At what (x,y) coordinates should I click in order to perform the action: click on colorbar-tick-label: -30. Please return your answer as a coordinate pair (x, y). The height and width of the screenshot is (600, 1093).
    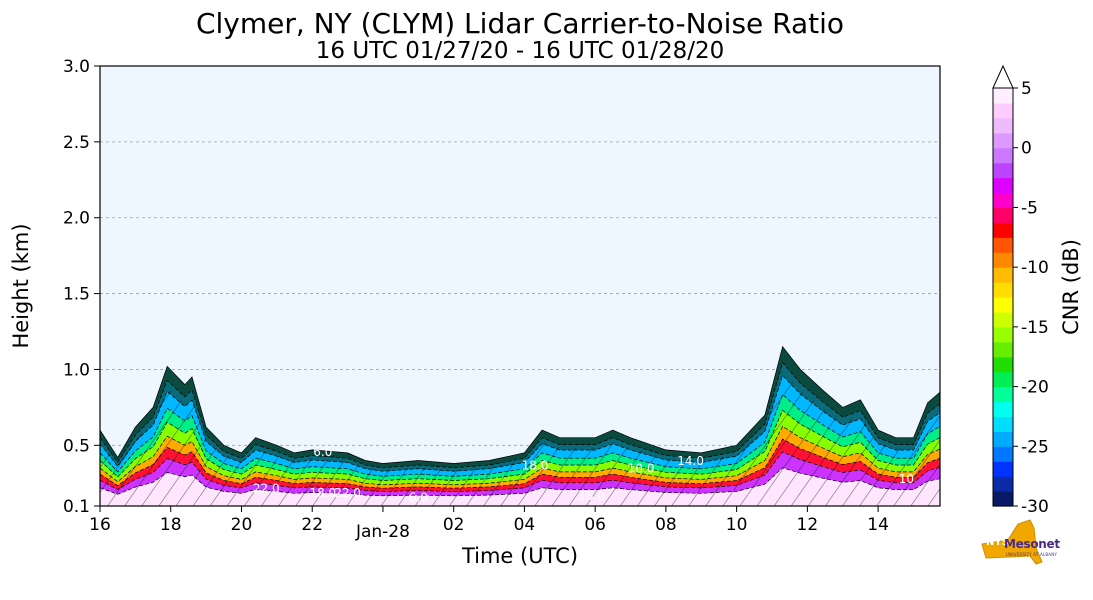
    Looking at the image, I should click on (1035, 507).